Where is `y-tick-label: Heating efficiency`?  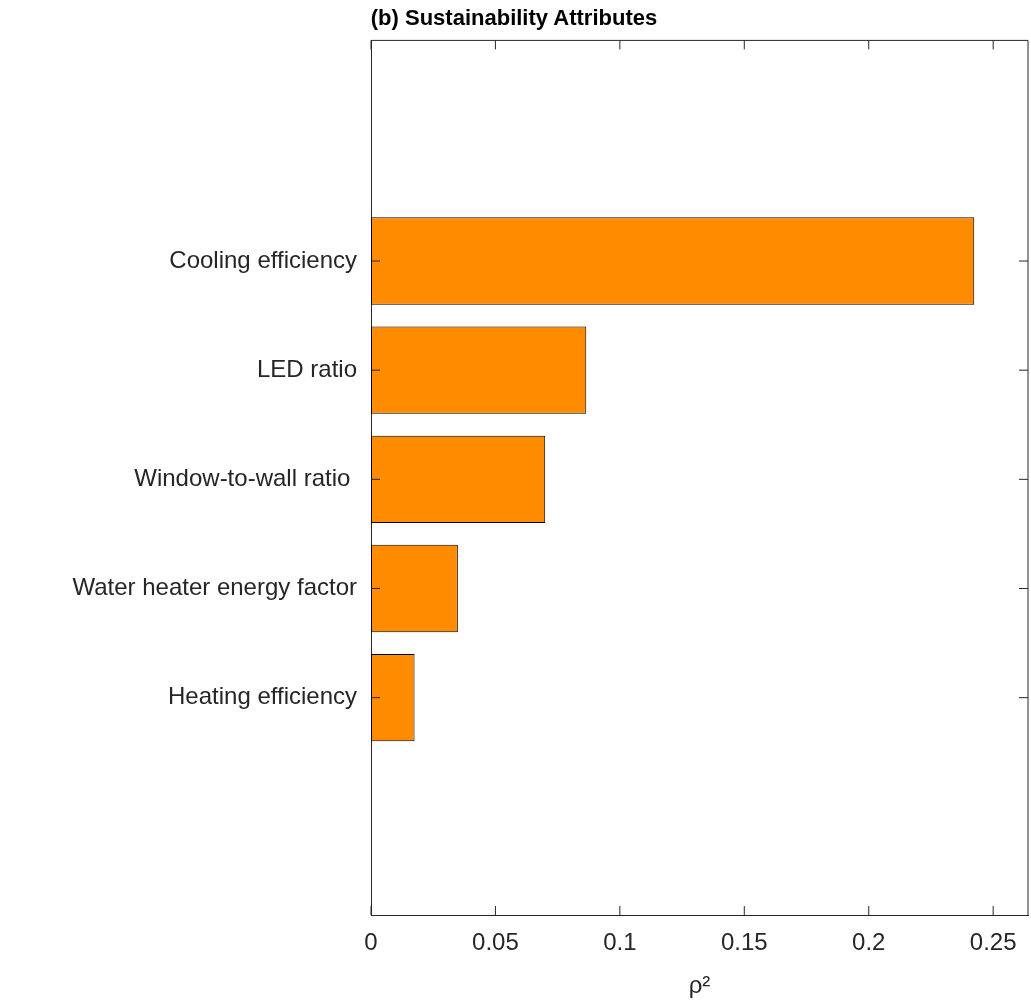 y-tick-label: Heating efficiency is located at coordinates (262, 696).